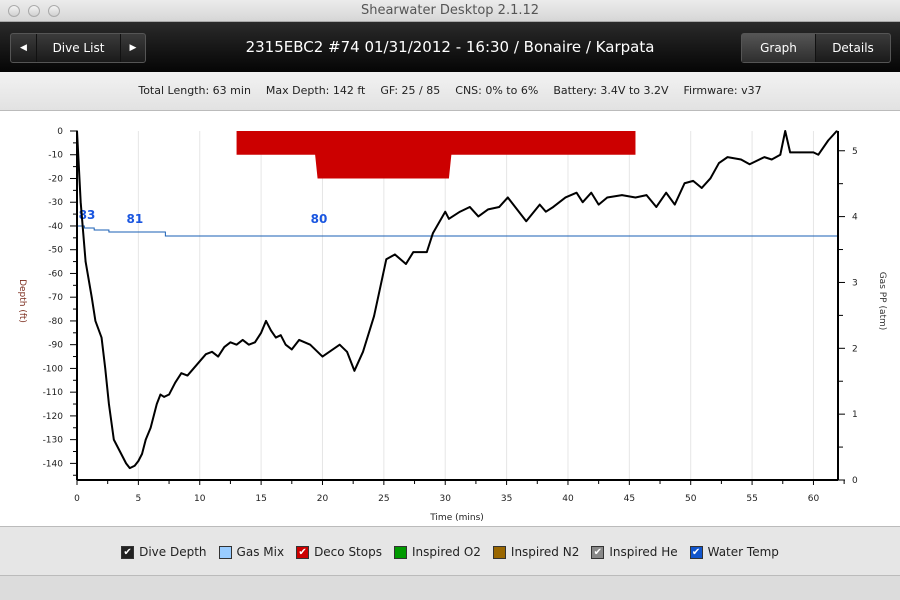 This screenshot has height=600, width=900. What do you see at coordinates (506, 499) in the screenshot?
I see `x-tick-label: 35` at bounding box center [506, 499].